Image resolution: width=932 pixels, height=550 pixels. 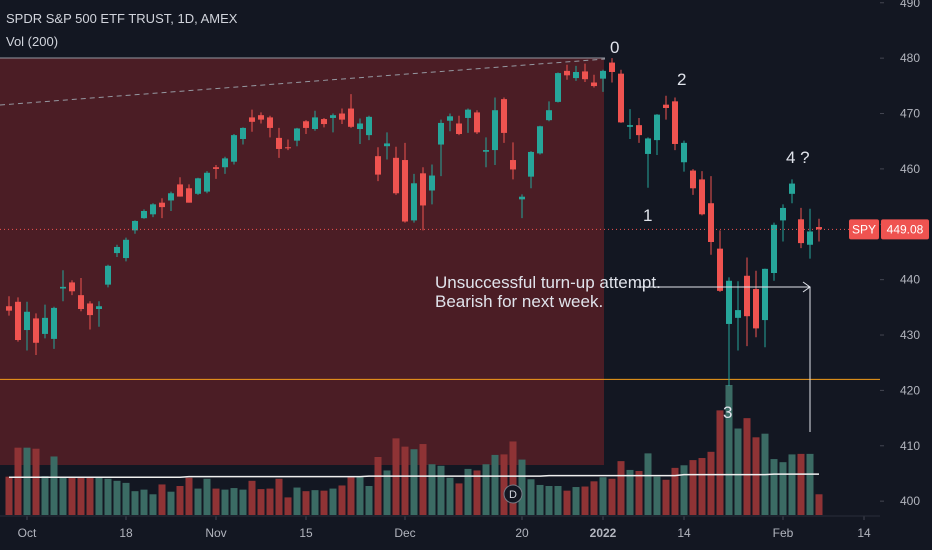 What do you see at coordinates (681, 79) in the screenshot?
I see `annotation: 2` at bounding box center [681, 79].